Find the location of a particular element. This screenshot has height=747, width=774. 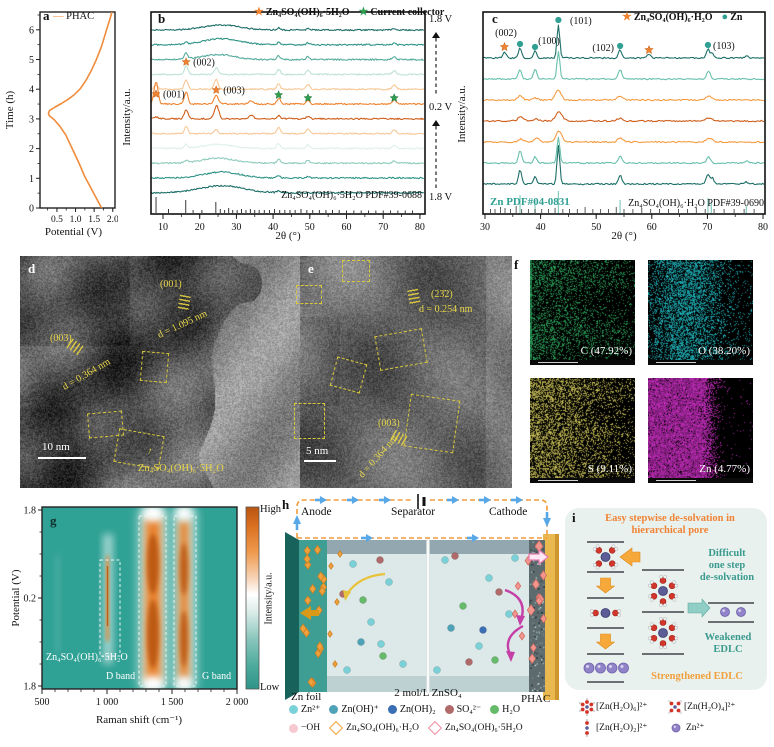

panel-label-d: d is located at coordinates (32, 268).